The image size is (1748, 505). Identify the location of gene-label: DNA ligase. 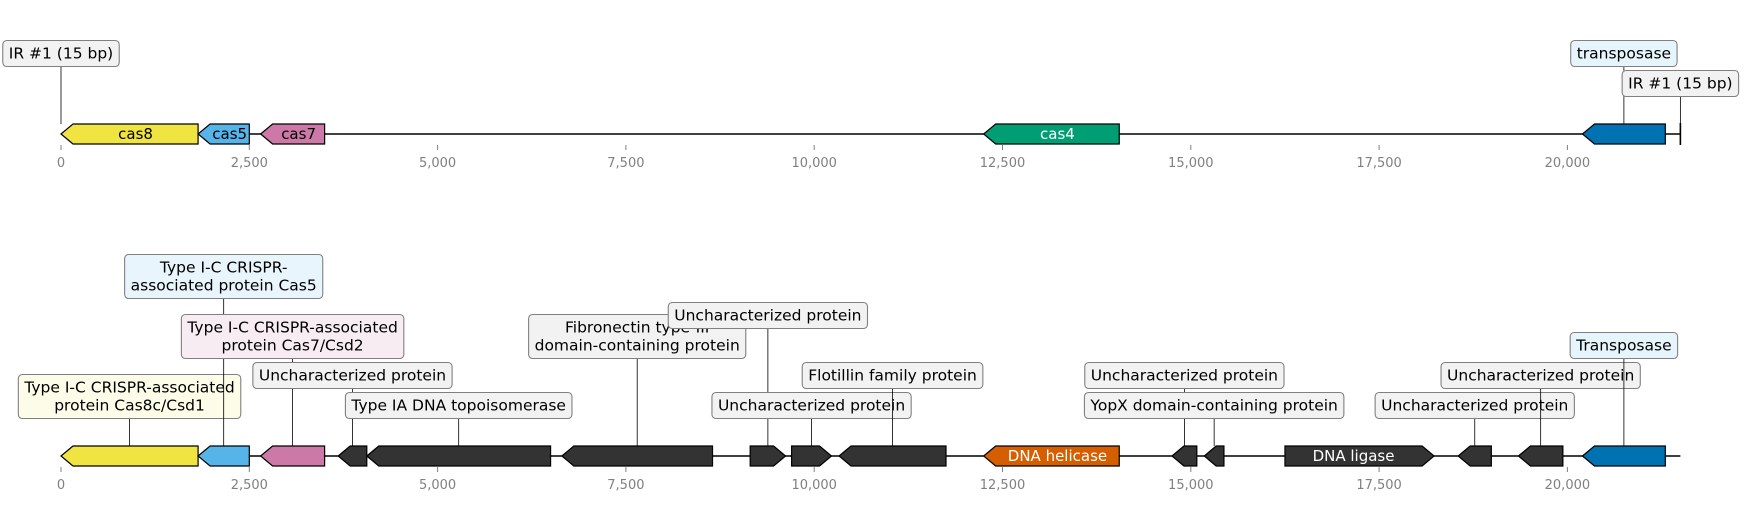
(1354, 456).